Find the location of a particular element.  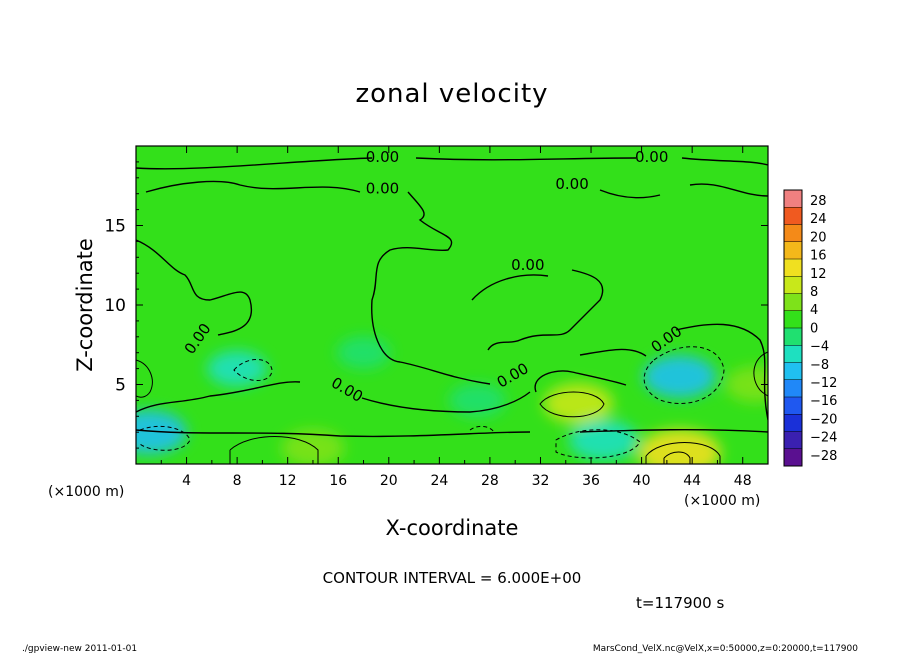

colorbar-label: 20 is located at coordinates (818, 237).